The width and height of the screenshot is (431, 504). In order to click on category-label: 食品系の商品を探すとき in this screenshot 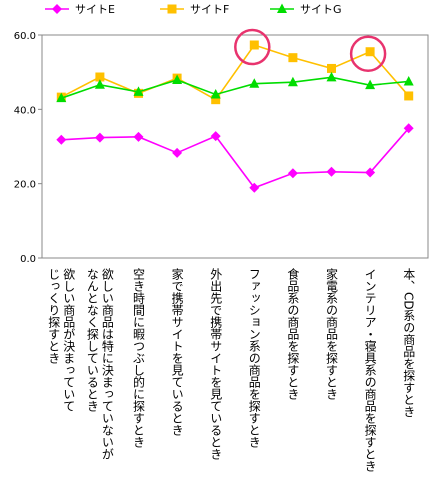, I will do `click(293, 333)`.